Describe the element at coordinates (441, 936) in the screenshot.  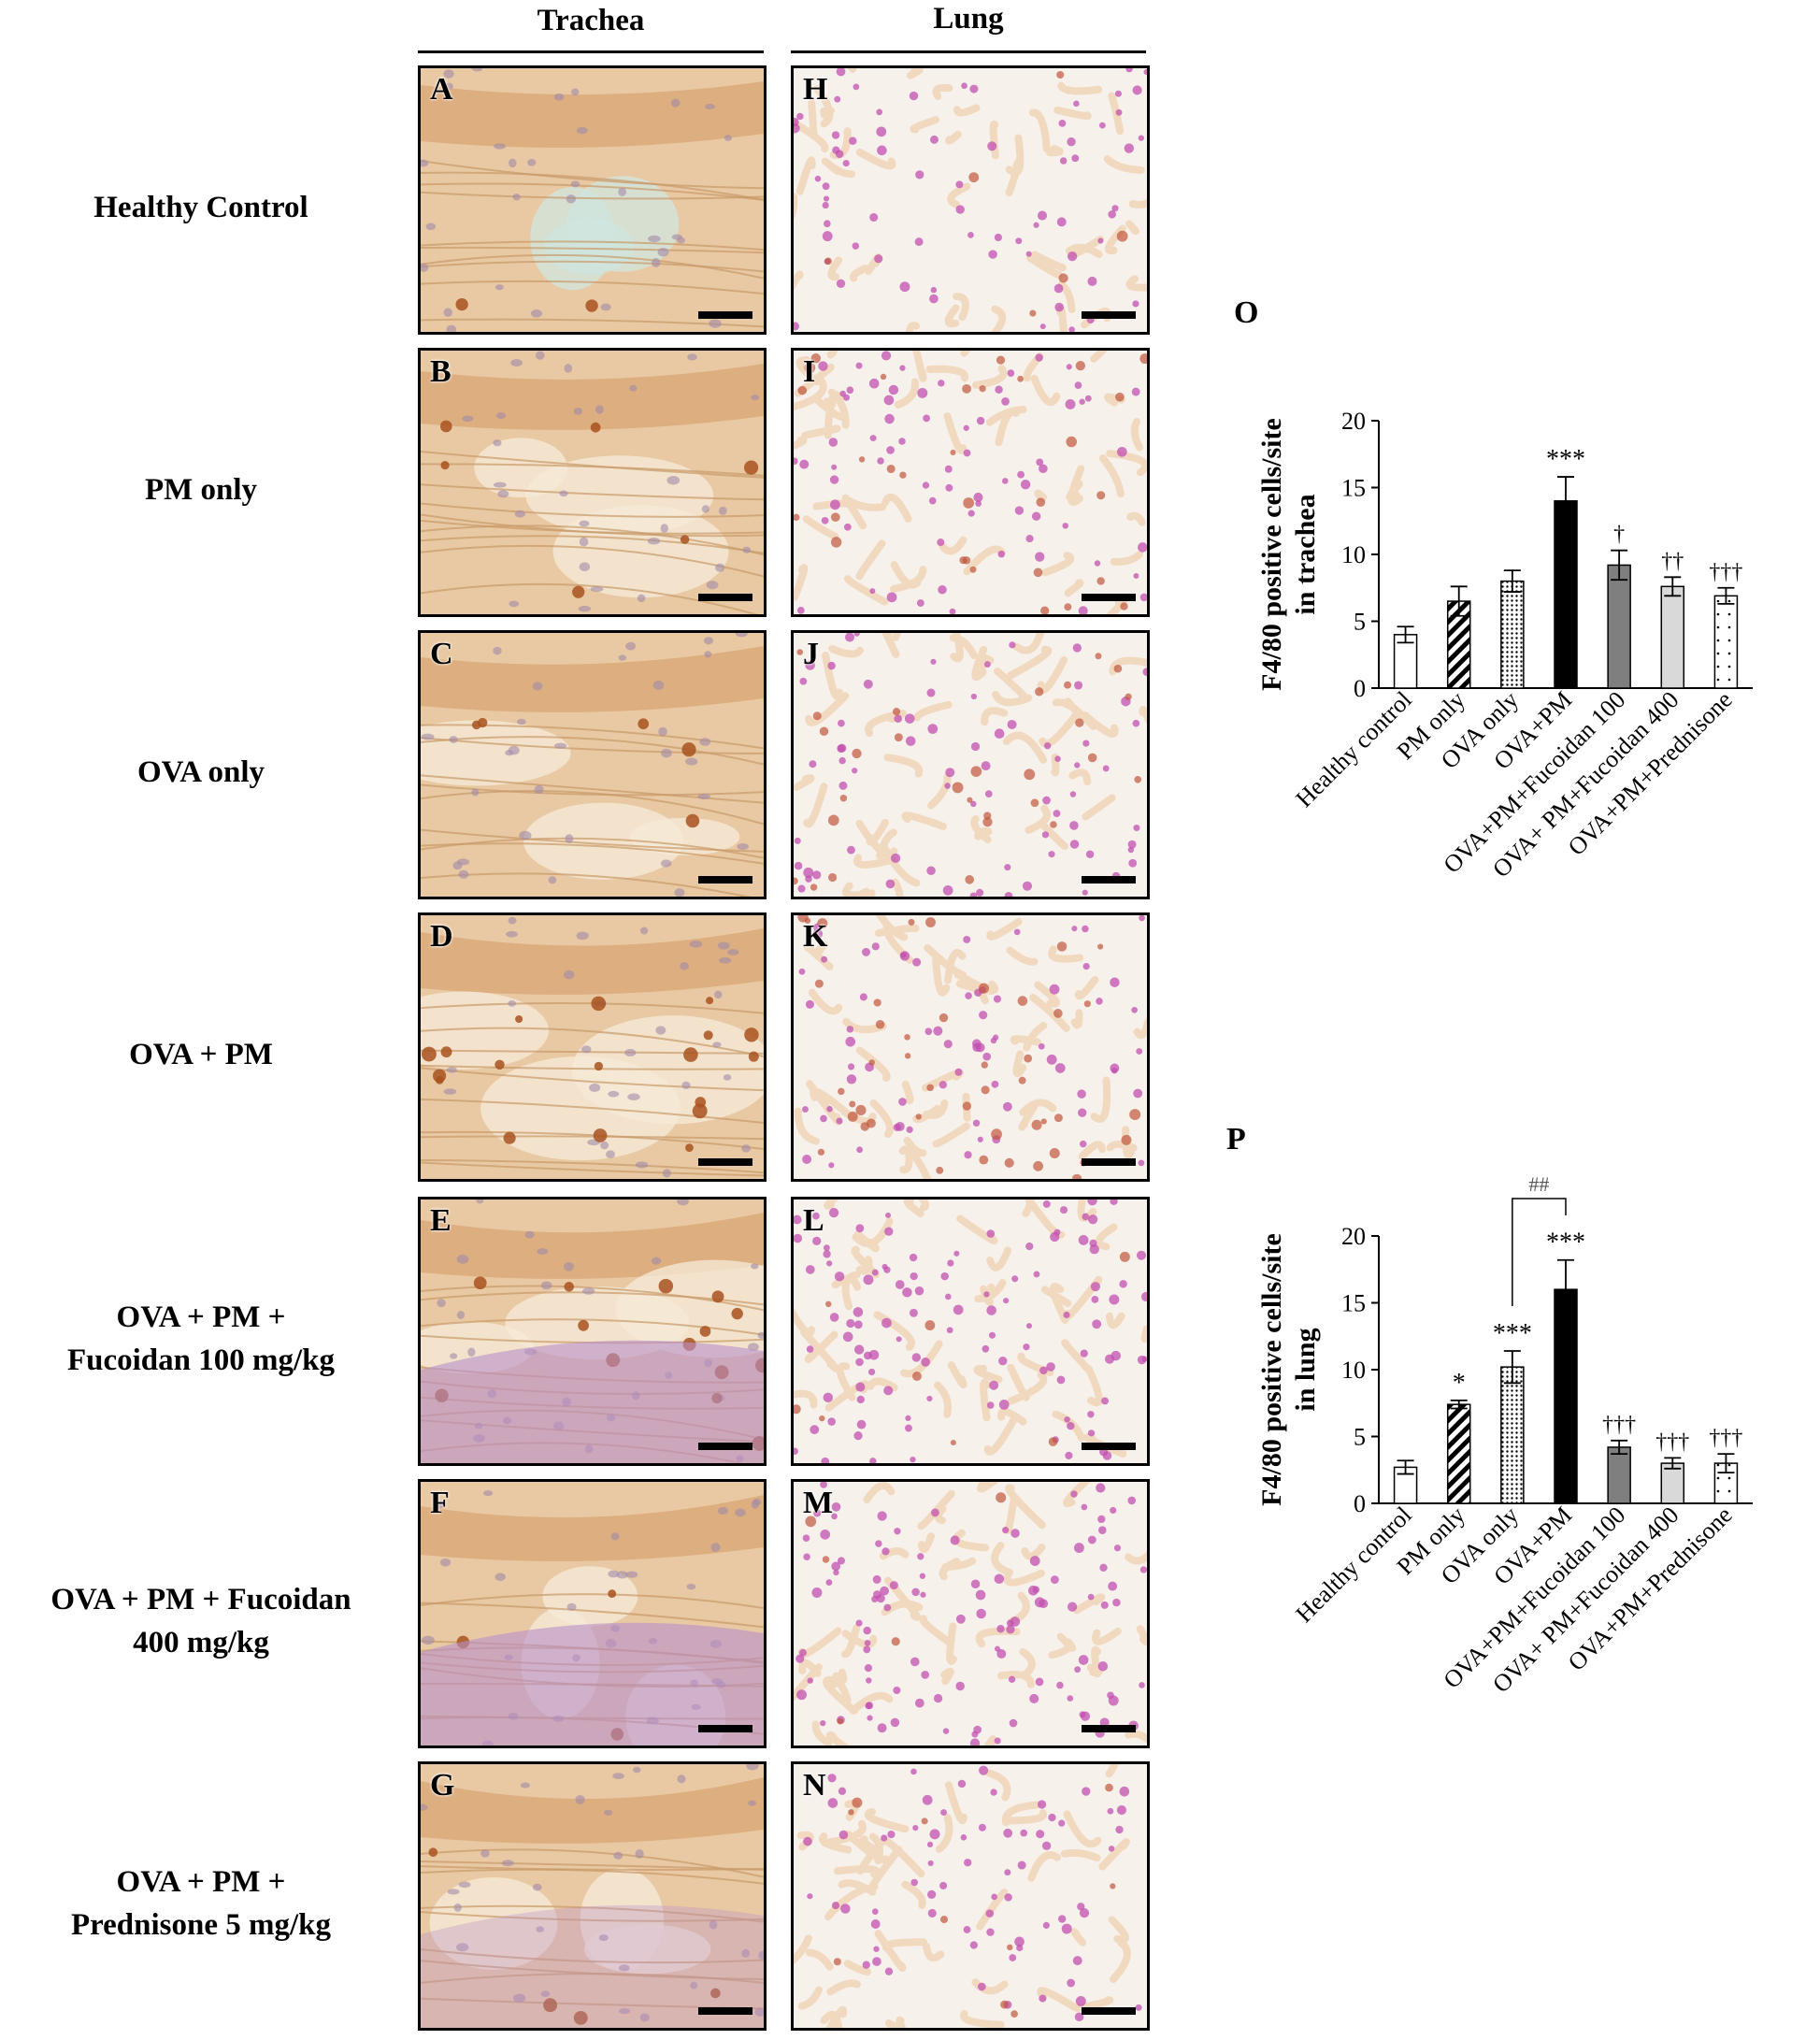
I see `panel-letter: D` at that location.